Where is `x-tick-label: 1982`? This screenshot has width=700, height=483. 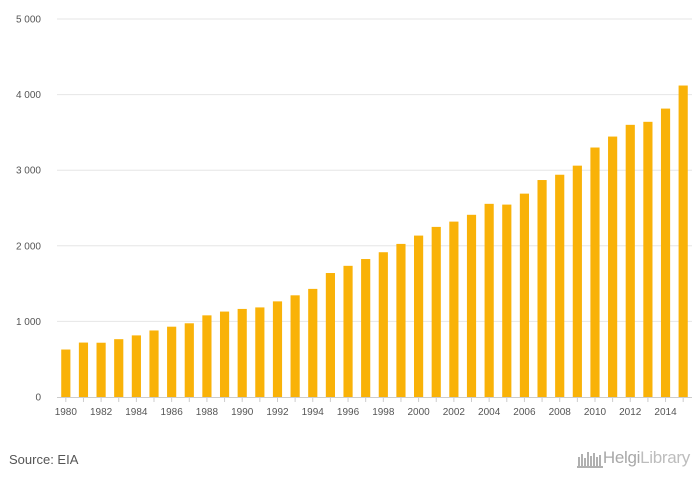 x-tick-label: 1982 is located at coordinates (101, 412).